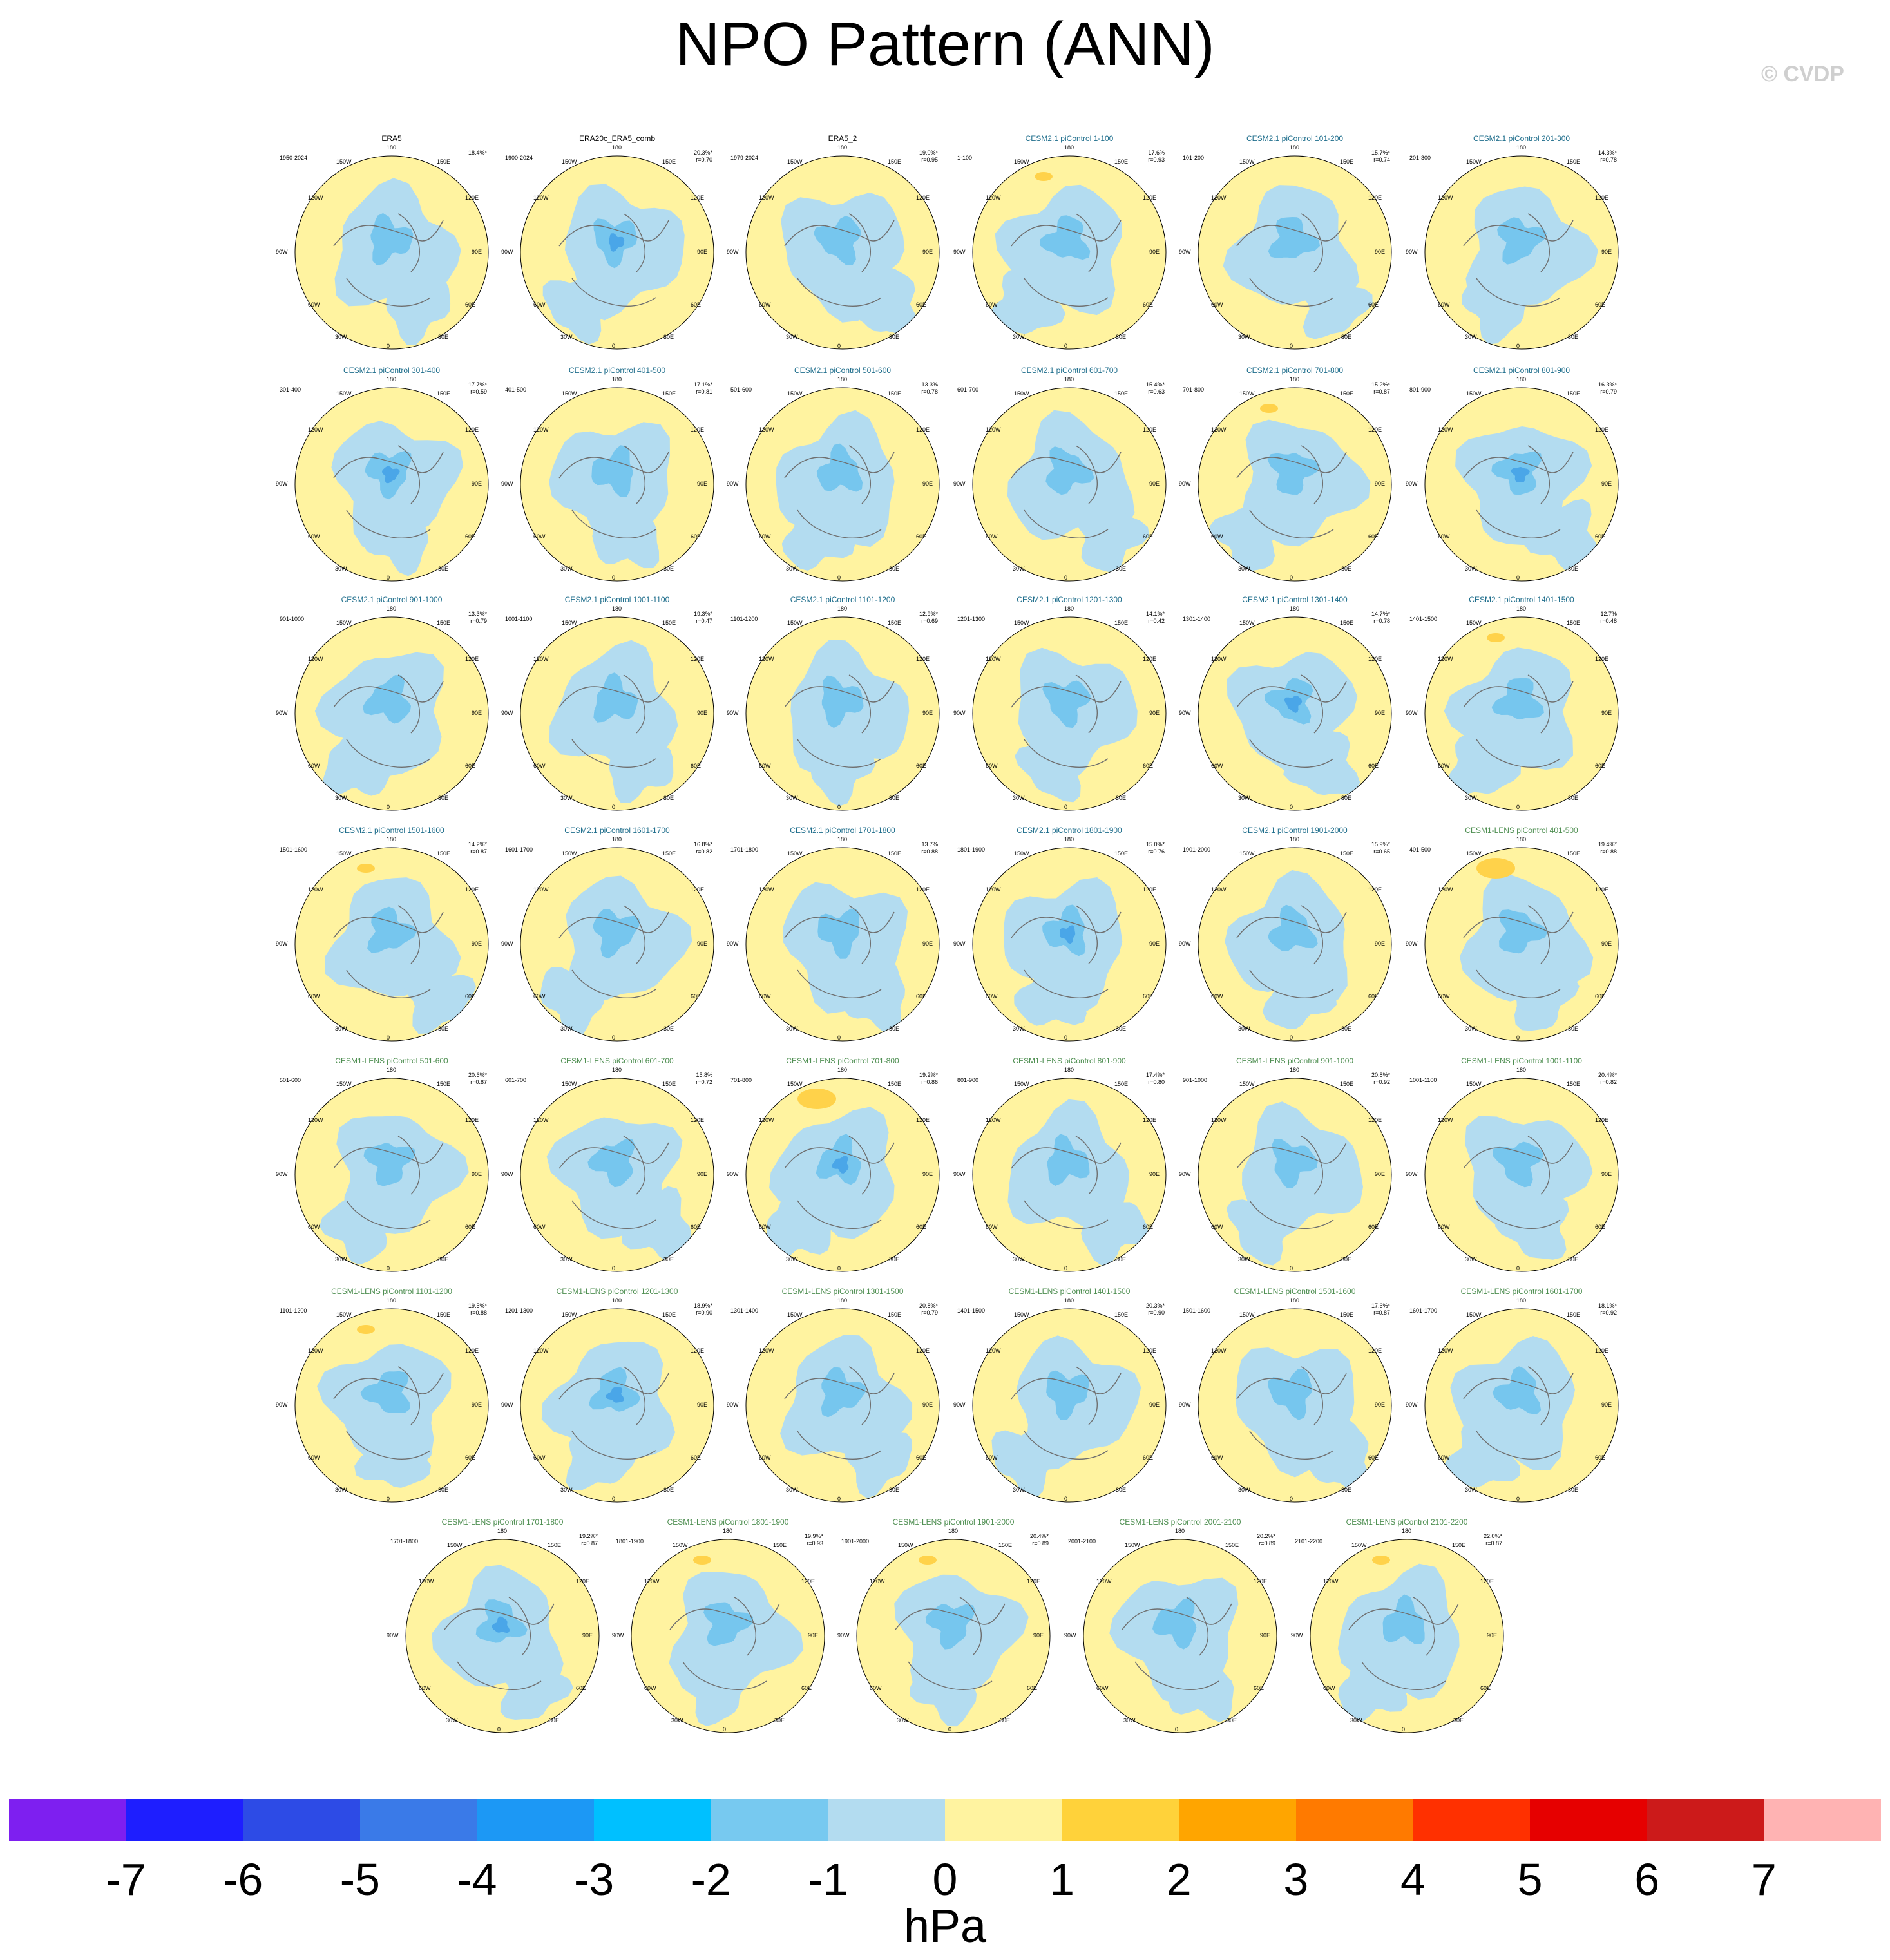  I want to click on panel-variance: 14.2%*, so click(477, 844).